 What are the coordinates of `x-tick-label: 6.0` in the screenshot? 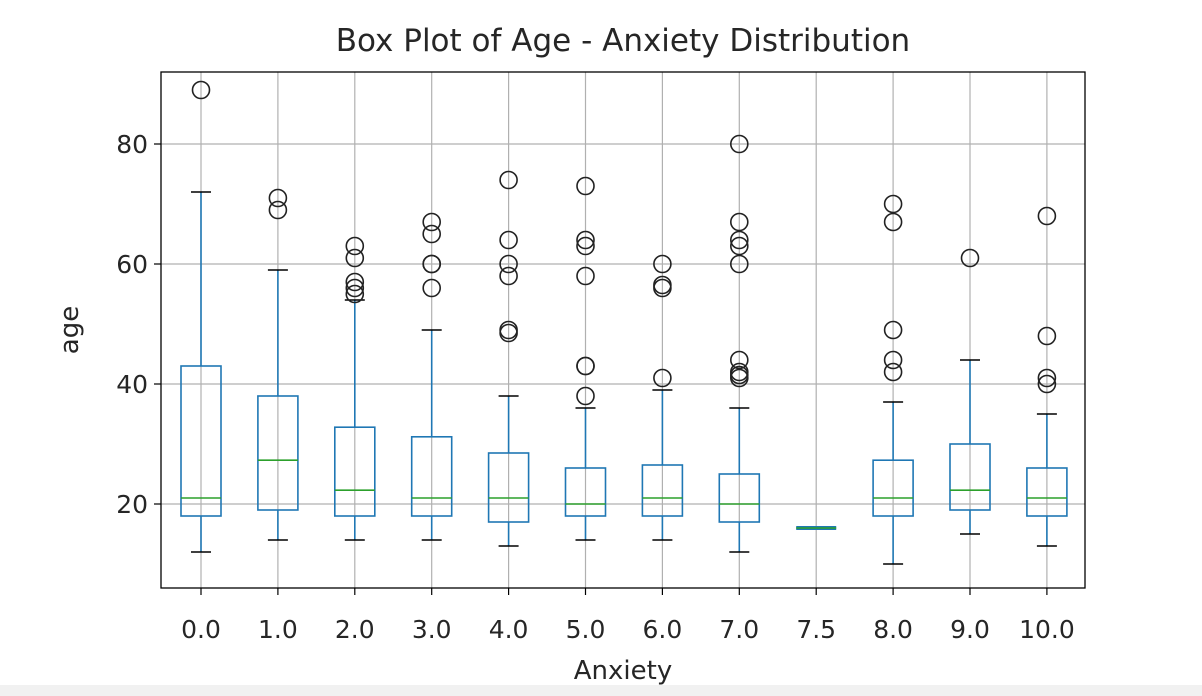 It's located at (663, 629).